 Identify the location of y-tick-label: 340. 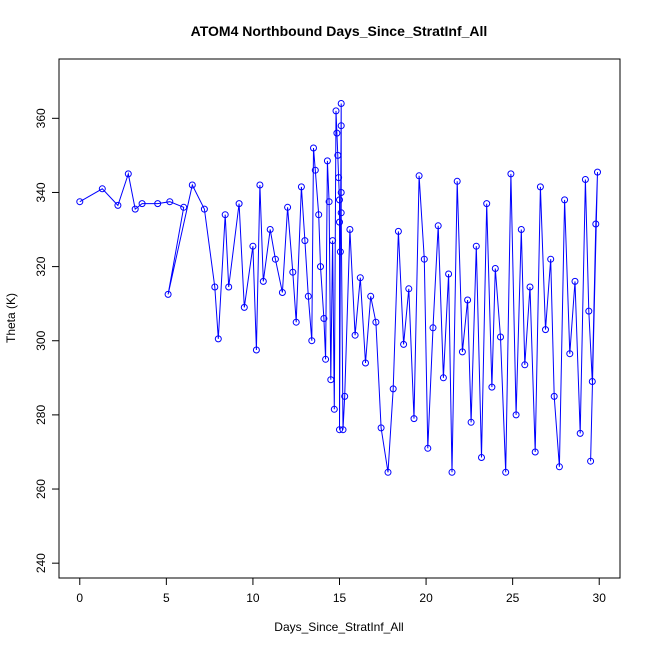
(41, 192).